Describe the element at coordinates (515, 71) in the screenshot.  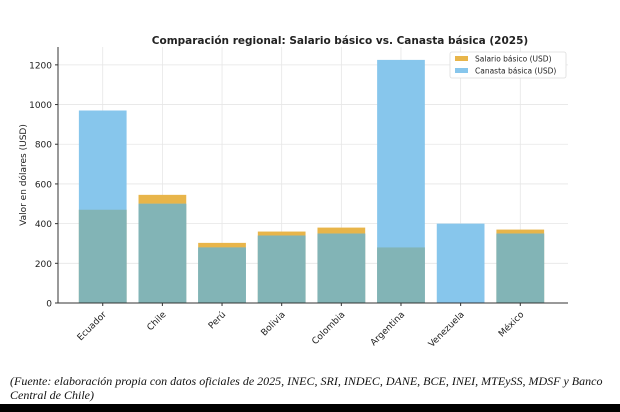
I see `legend-label-canasta: Canasta básica (USD)` at that location.